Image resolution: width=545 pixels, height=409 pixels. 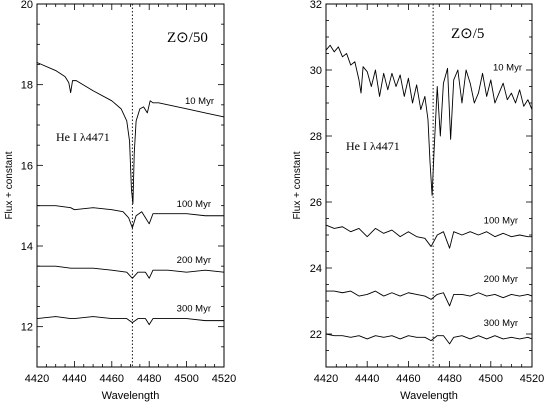 I want to click on panel-metallicity-label: Z⊙/5, so click(x=467, y=34).